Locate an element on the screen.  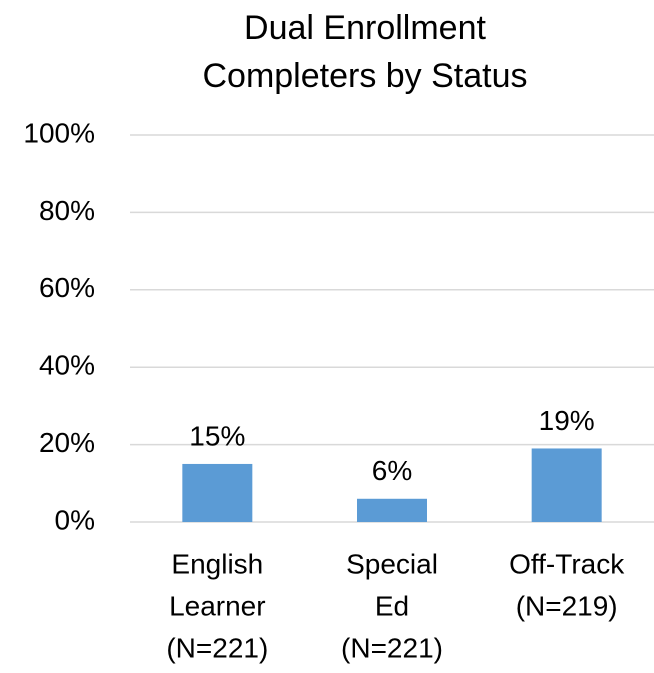
y-tick-label: 0% is located at coordinates (75, 519).